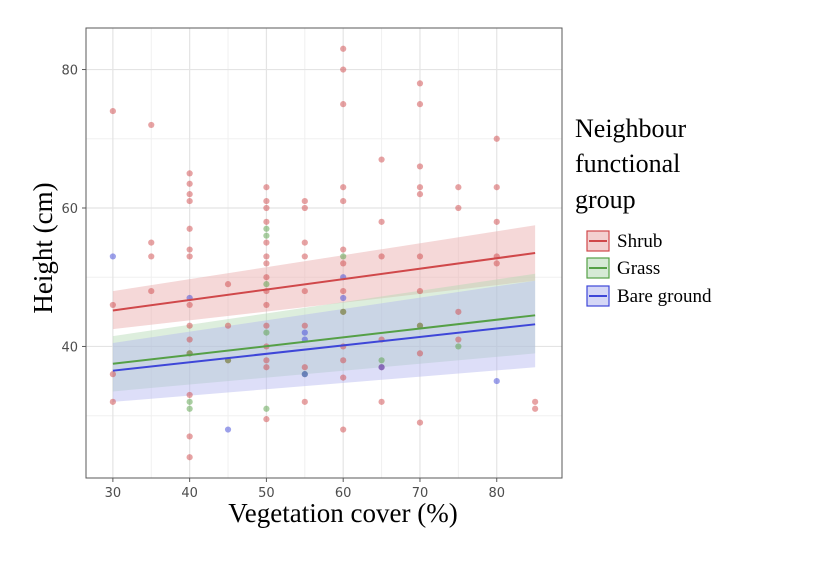 This screenshot has width=821, height=577. Describe the element at coordinates (605, 199) in the screenshot. I see `legend-title-line-3: group` at that location.